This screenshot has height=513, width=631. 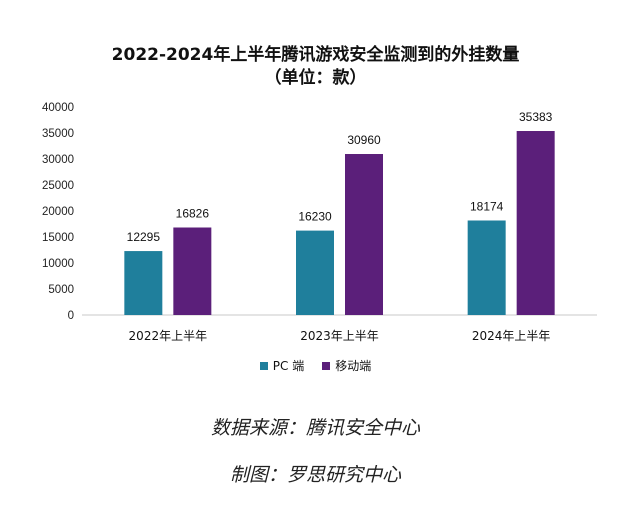 What do you see at coordinates (58, 238) in the screenshot?
I see `y-tick-label: 15000` at bounding box center [58, 238].